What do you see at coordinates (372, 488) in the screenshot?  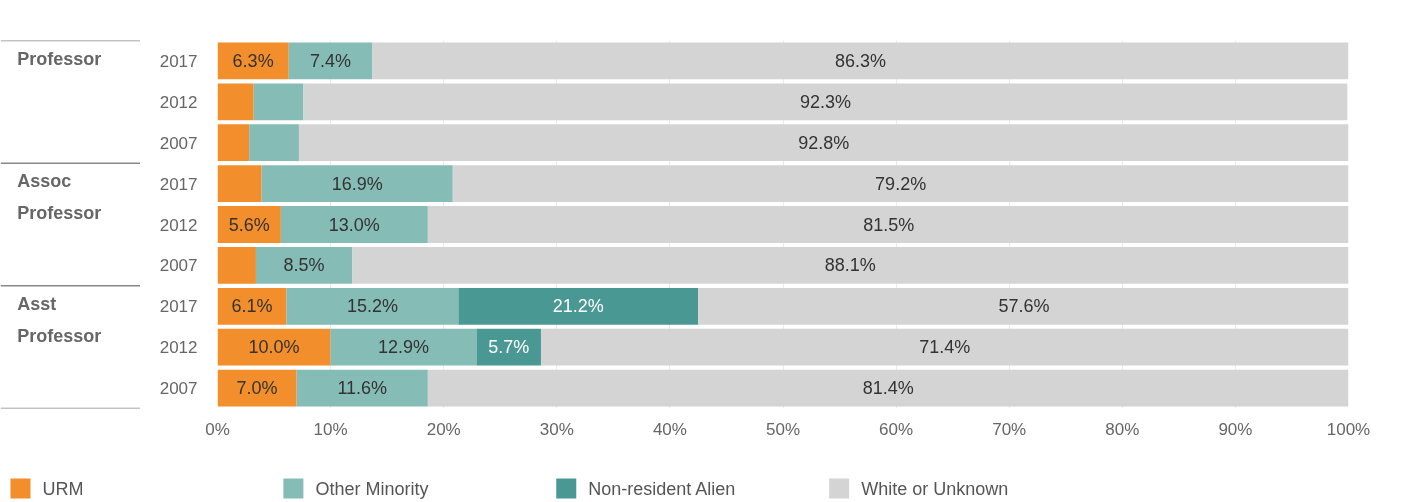 I see `legend-label: Other Minority` at bounding box center [372, 488].